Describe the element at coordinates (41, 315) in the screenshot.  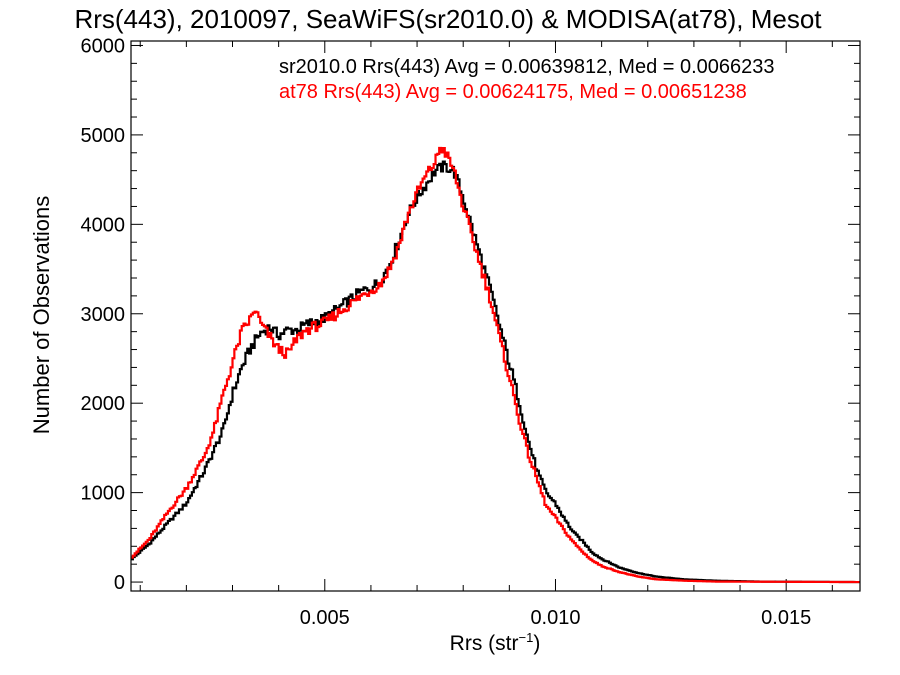
I see `y-axis-label: Number of Observations` at that location.